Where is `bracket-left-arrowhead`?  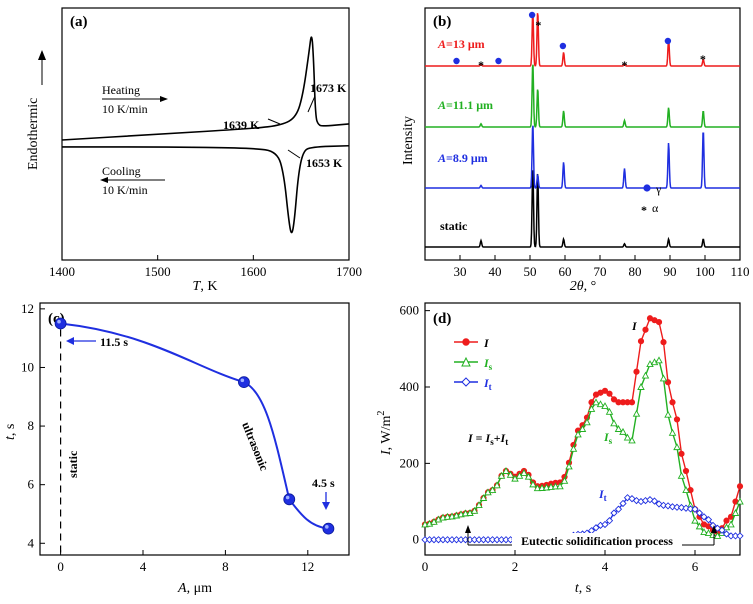
bracket-left-arrowhead is located at coordinates (468, 529).